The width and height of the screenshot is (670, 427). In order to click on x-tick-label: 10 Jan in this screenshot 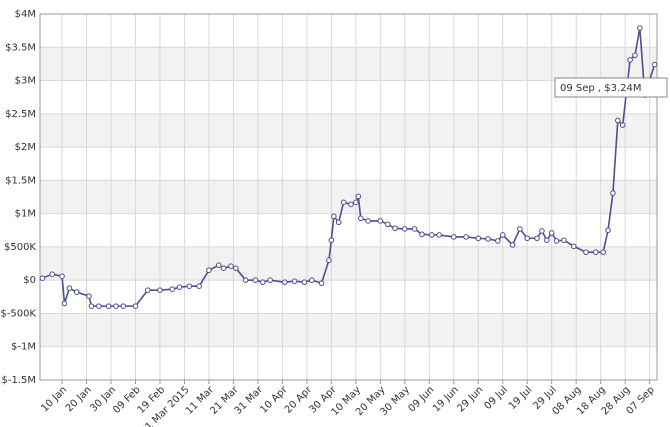, I will do `click(54, 399)`.